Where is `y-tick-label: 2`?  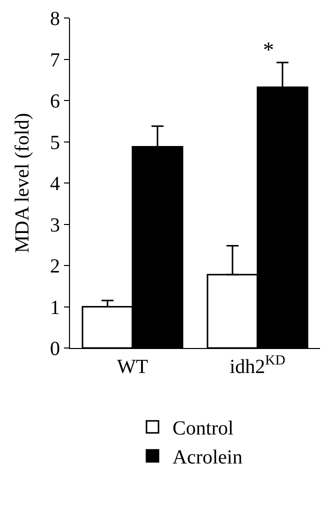 y-tick-label: 2 is located at coordinates (55, 267).